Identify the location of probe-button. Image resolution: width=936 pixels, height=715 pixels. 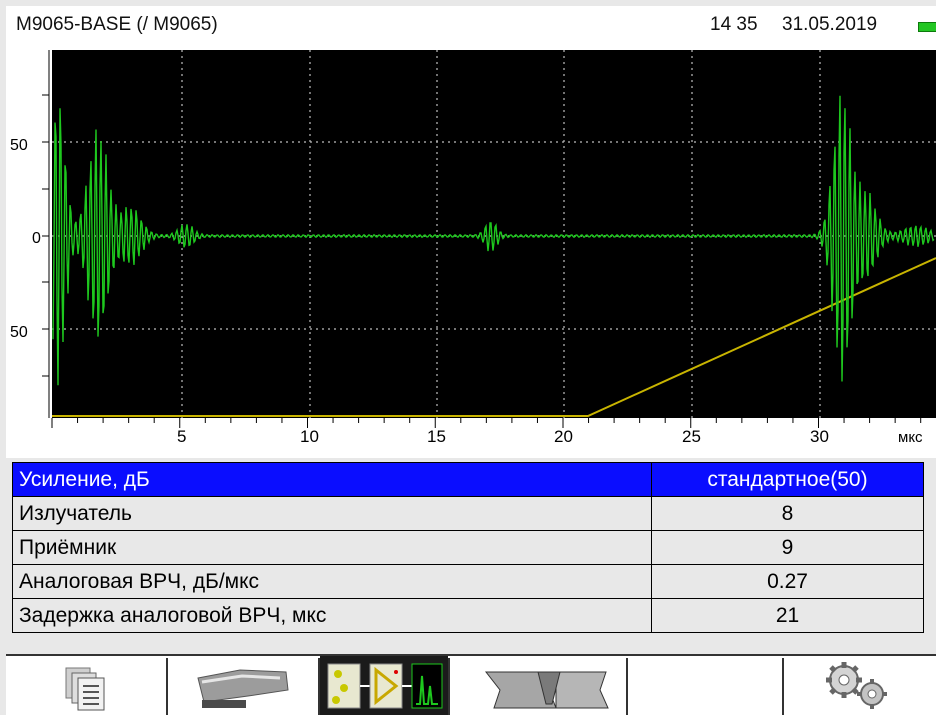
(243, 685).